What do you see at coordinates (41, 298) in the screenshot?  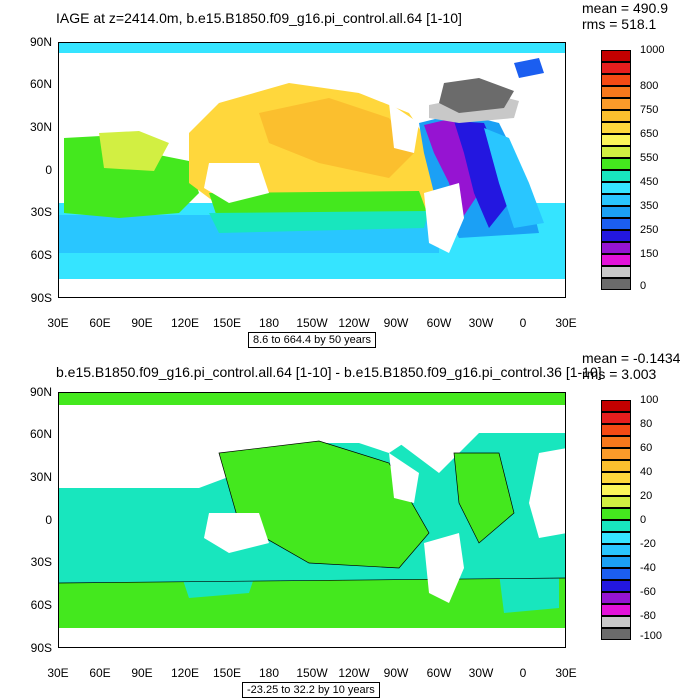 I see `top-y-tick-label: 90S` at bounding box center [41, 298].